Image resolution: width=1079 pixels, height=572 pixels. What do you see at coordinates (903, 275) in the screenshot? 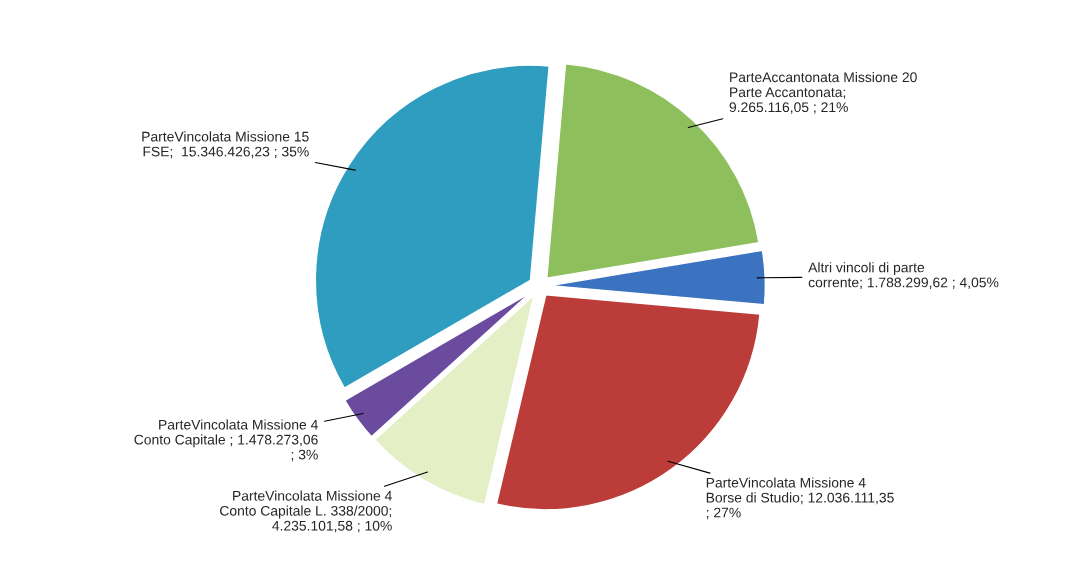
I see `slice-label: Altri vincoli di parte corrente; 1.788.299,62 ; 4,05%` at bounding box center [903, 275].